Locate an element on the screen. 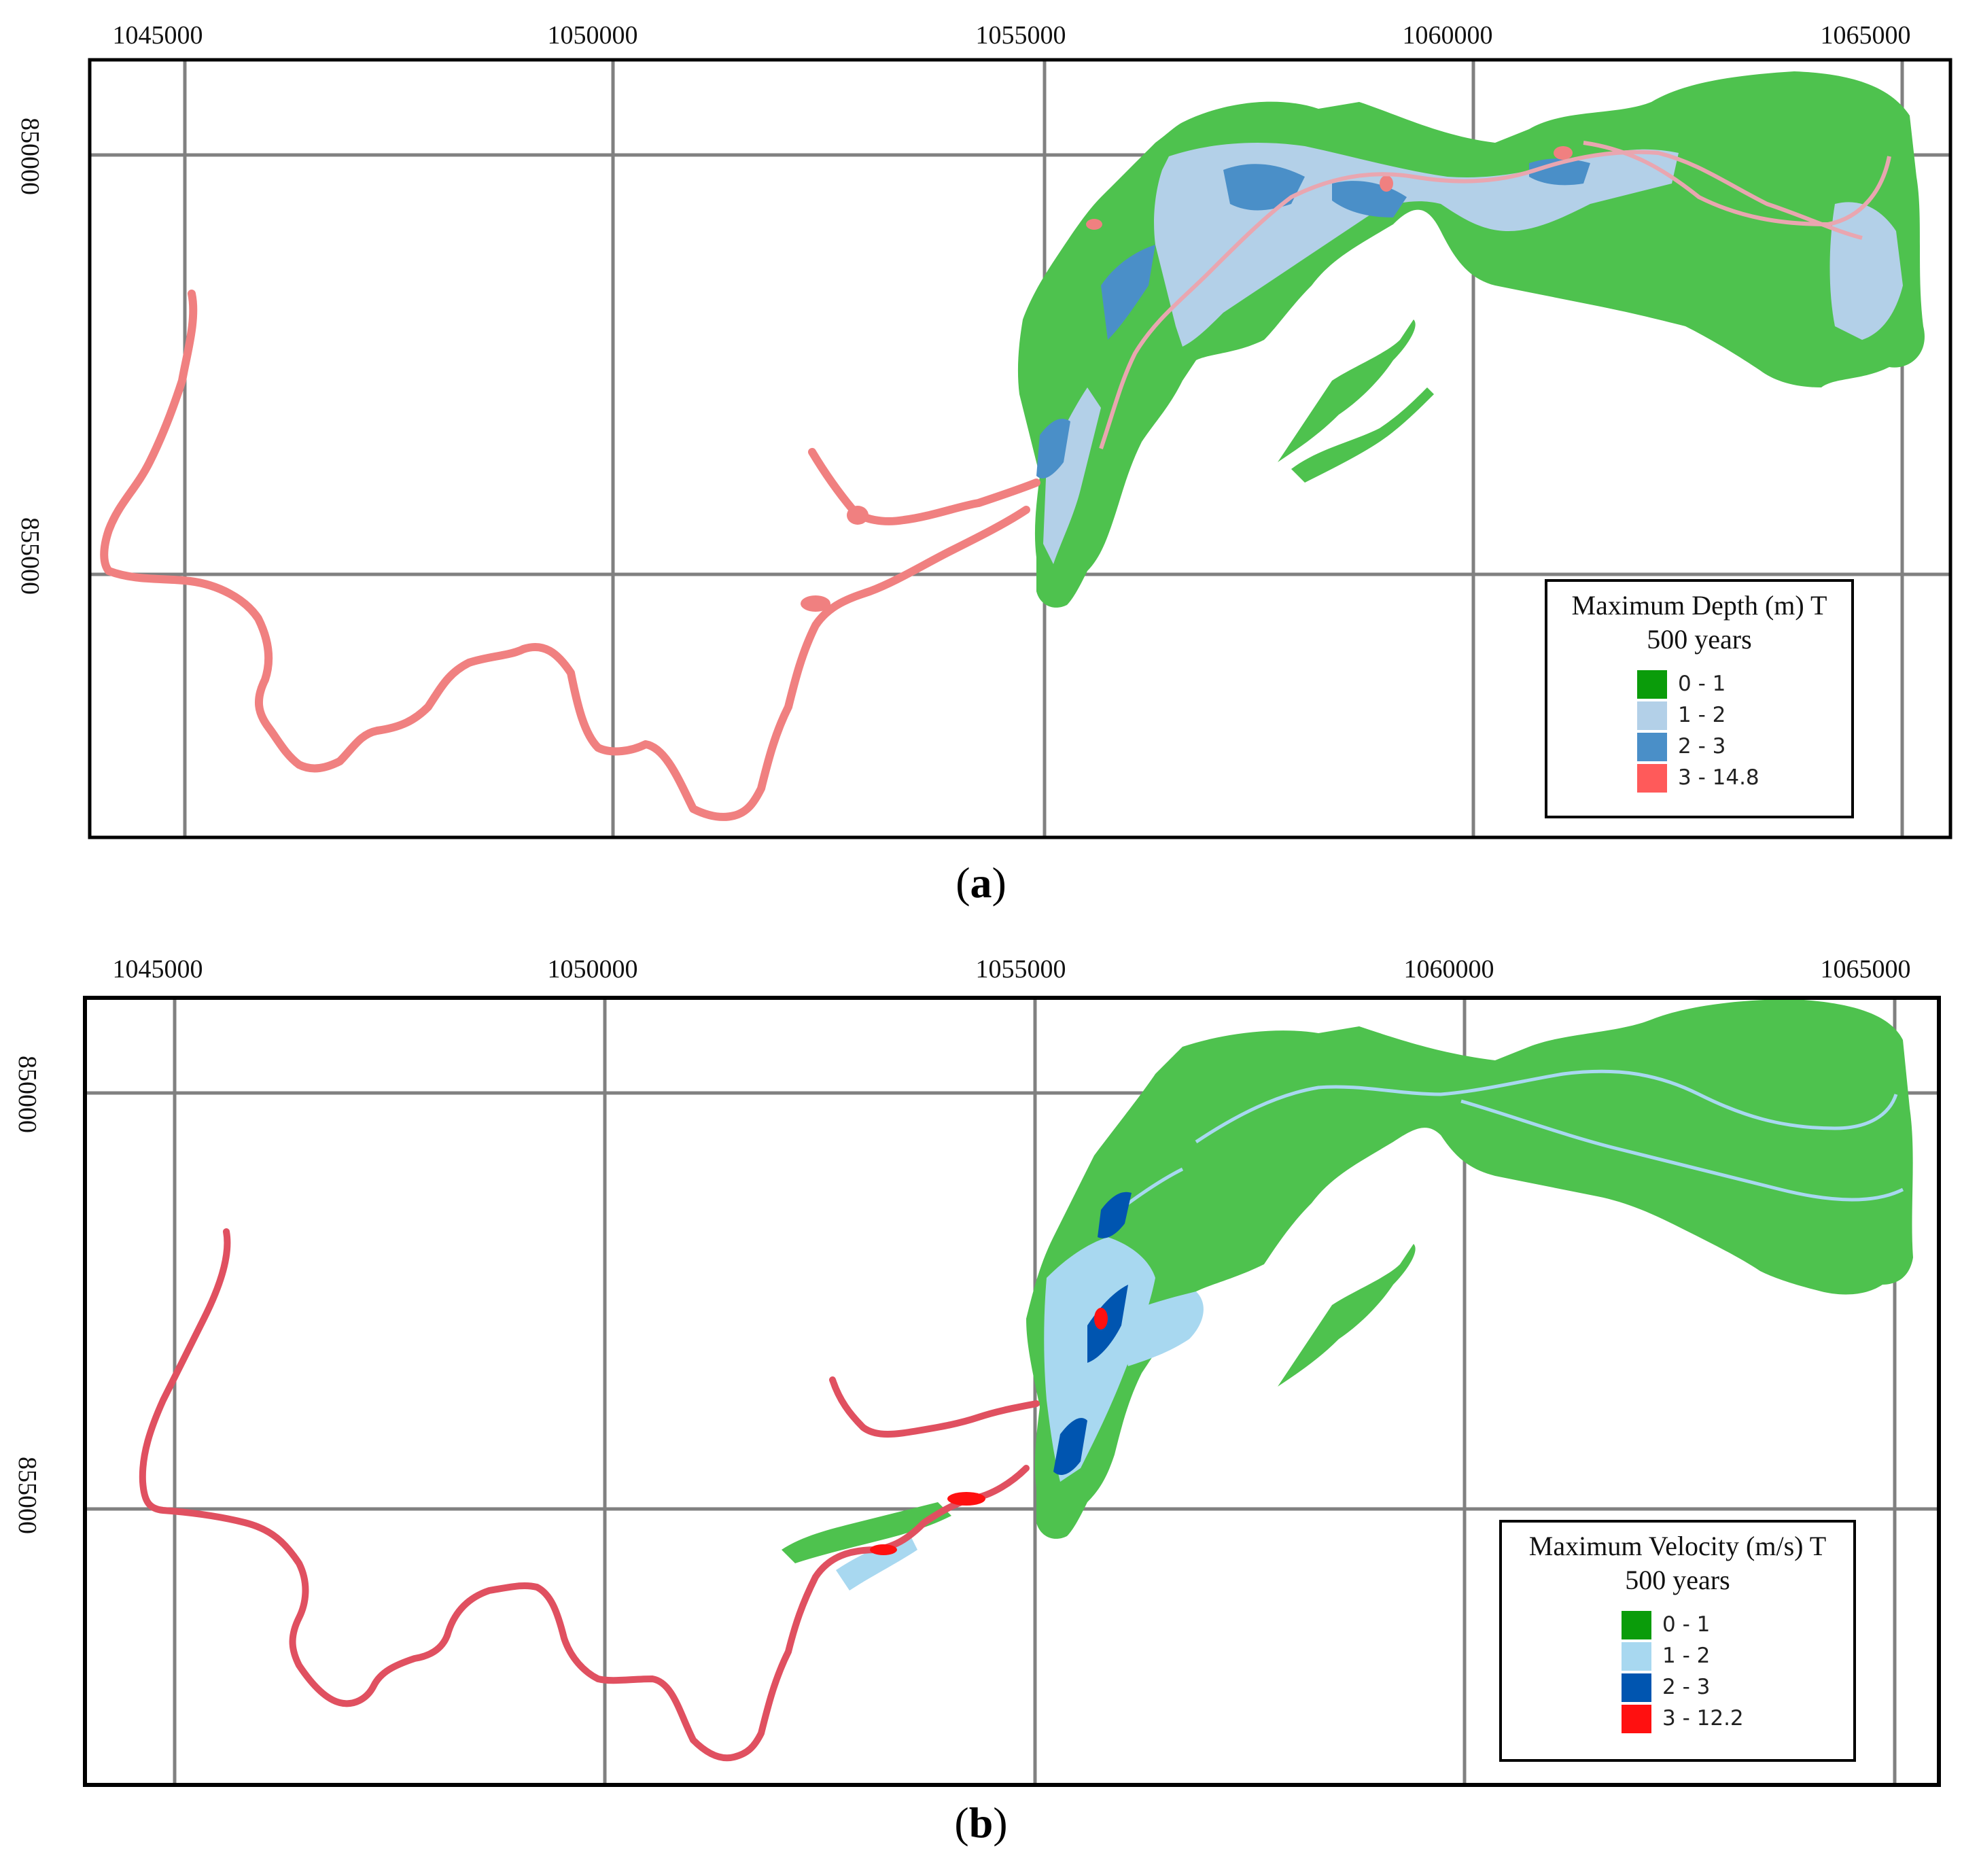 The height and width of the screenshot is (1876, 1962). flood-zone-0-1-lower is located at coordinates (866, 1532).